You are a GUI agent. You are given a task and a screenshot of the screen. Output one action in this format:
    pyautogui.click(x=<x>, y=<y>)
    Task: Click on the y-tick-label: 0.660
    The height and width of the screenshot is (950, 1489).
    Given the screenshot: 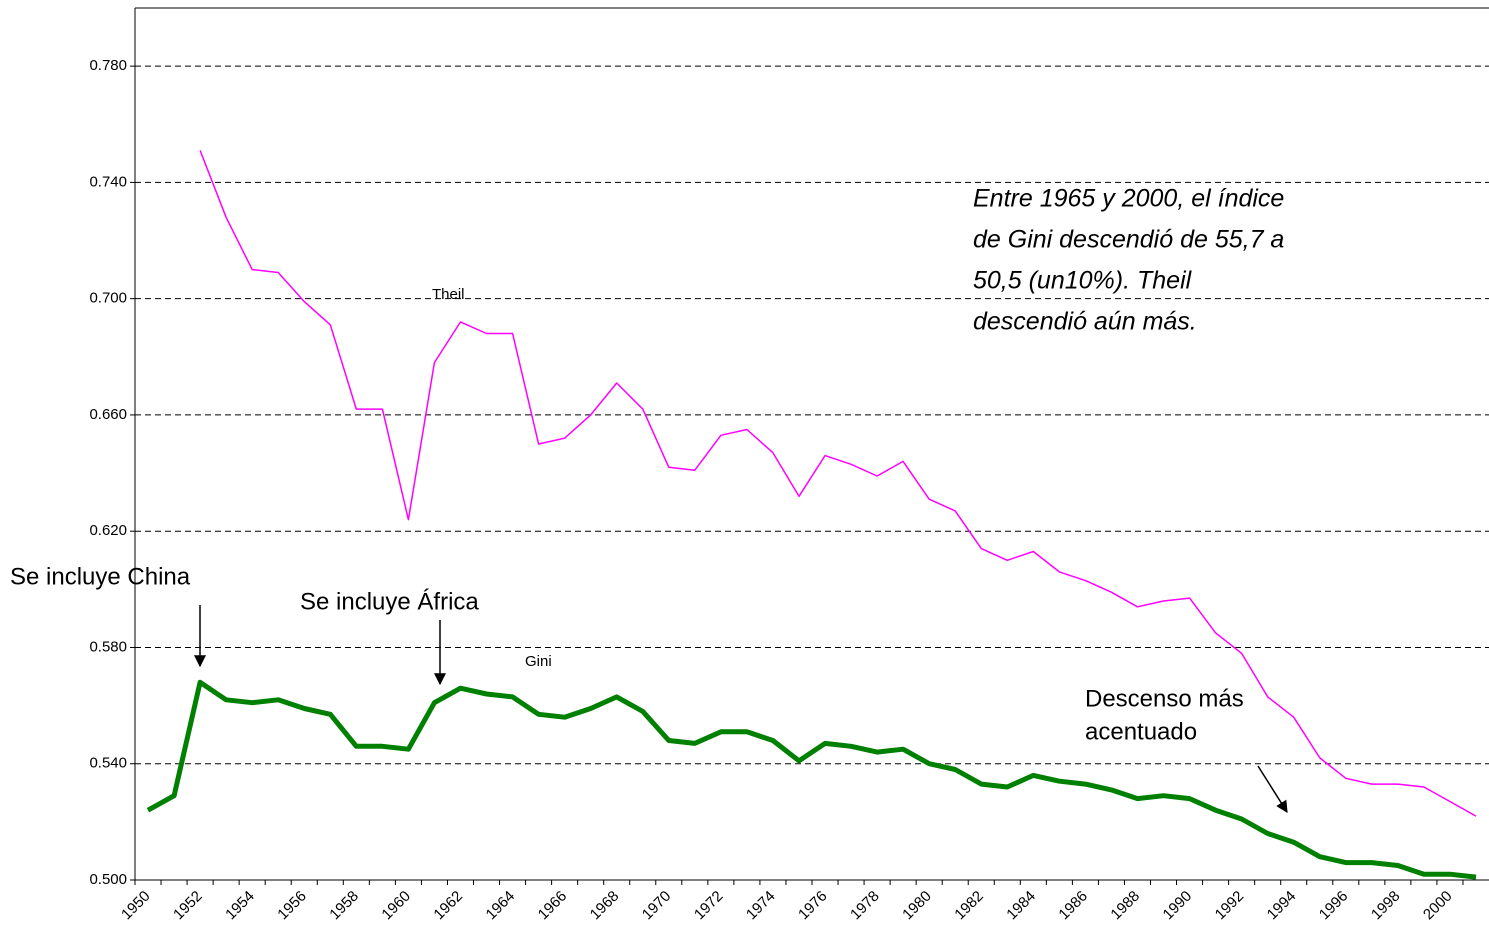 What is the action you would take?
    pyautogui.click(x=108, y=414)
    